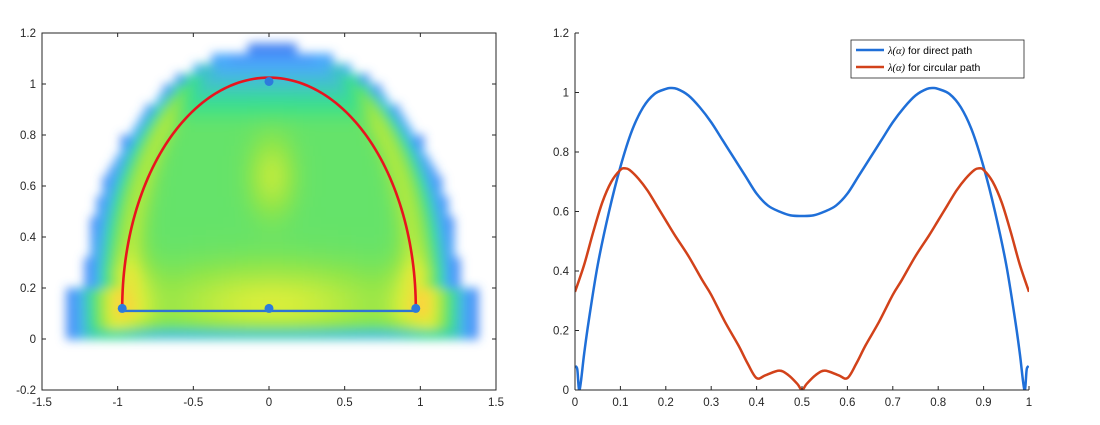 Image resolution: width=1100 pixels, height=425 pixels. I want to click on x-tick-label: 0, so click(269, 403).